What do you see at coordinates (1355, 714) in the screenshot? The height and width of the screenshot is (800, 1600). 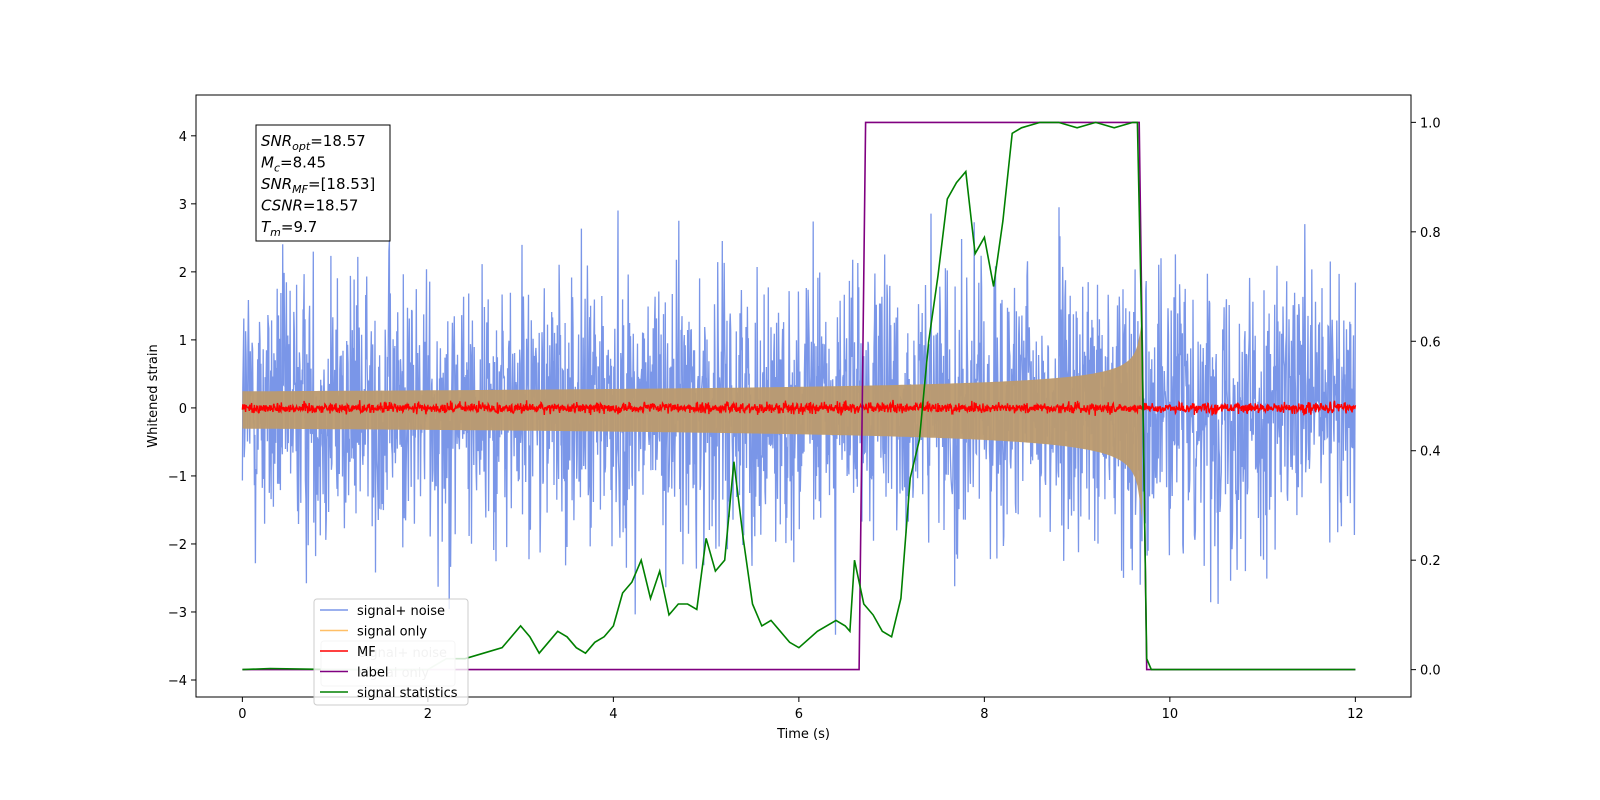 I see `x-tick-label: 12` at bounding box center [1355, 714].